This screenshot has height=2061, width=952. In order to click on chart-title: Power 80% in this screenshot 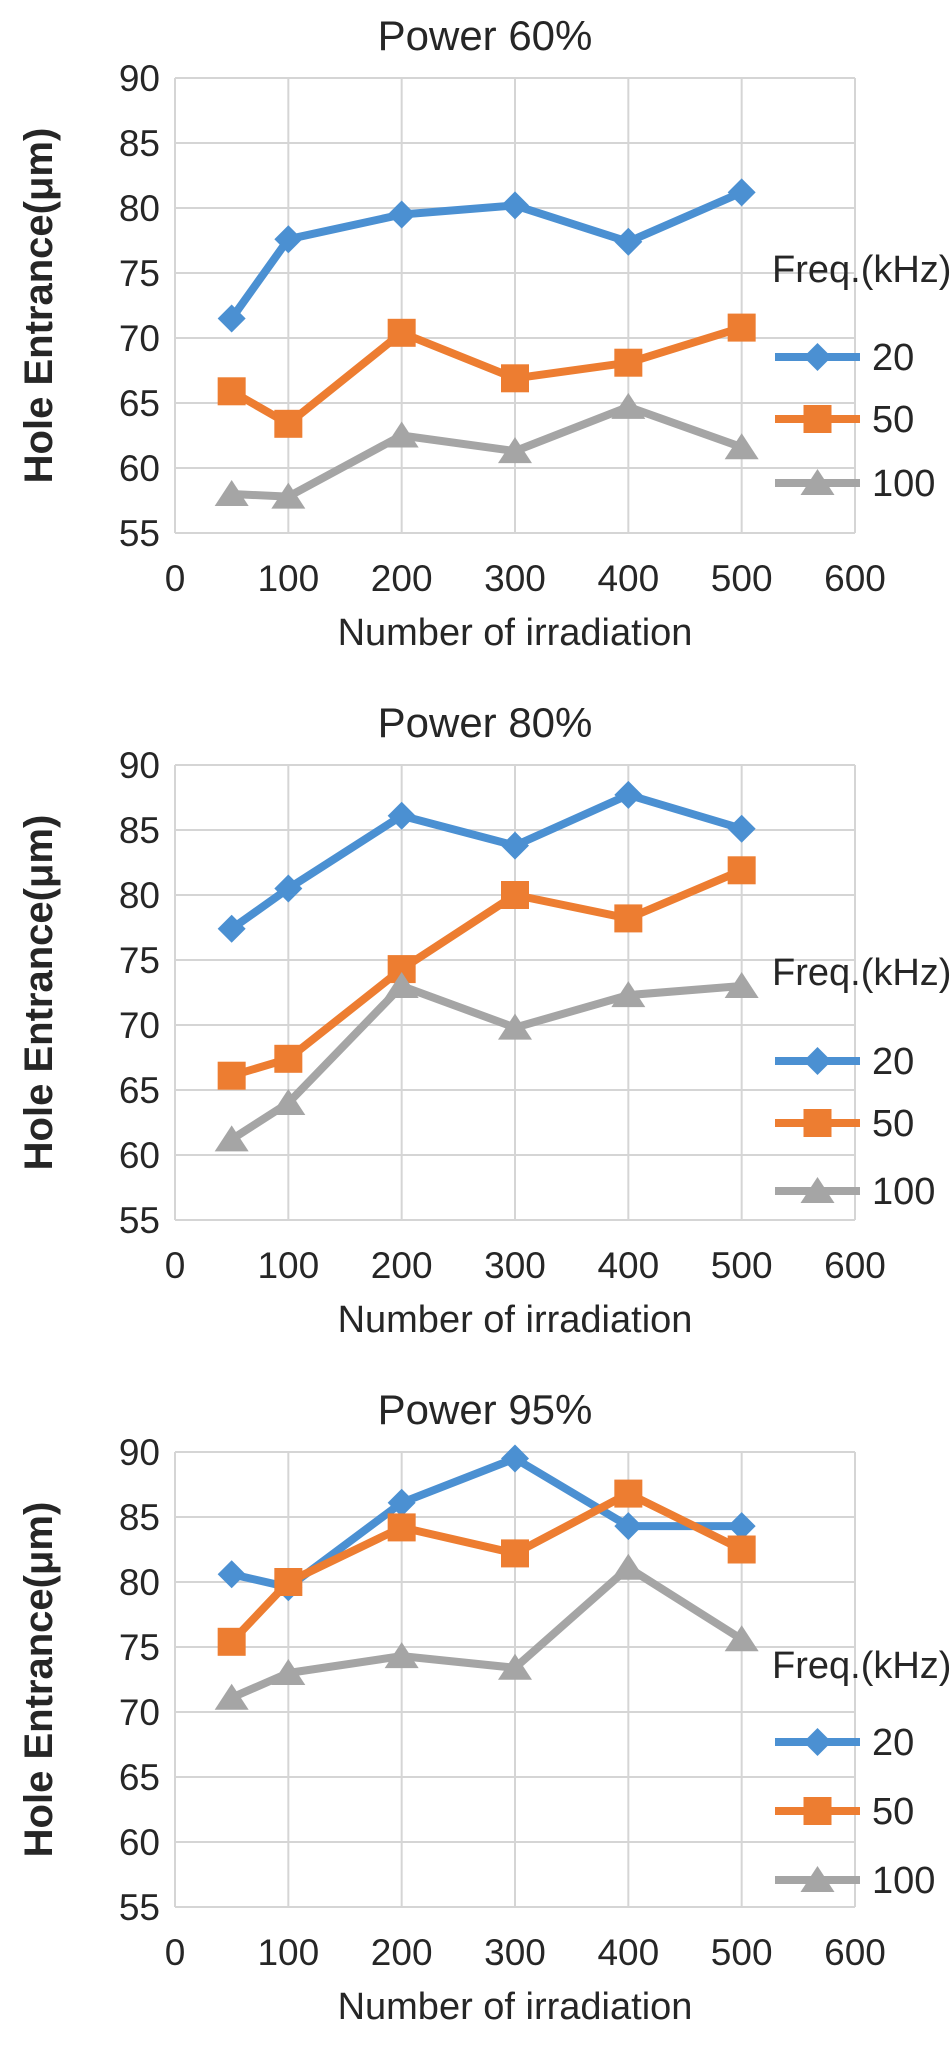, I will do `click(485, 722)`.